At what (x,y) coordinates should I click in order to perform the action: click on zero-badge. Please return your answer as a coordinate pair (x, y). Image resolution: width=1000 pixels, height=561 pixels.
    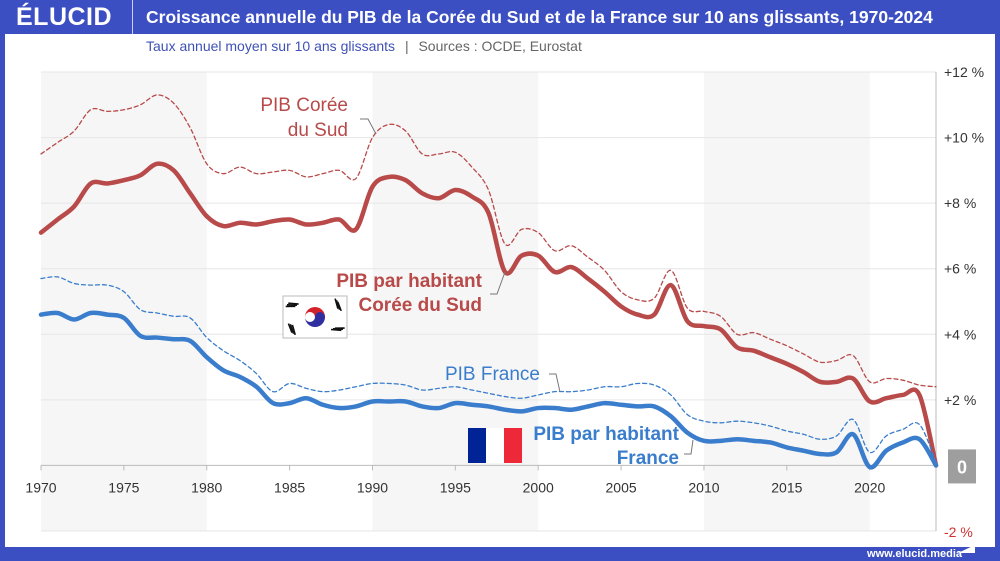
    Looking at the image, I should click on (962, 466).